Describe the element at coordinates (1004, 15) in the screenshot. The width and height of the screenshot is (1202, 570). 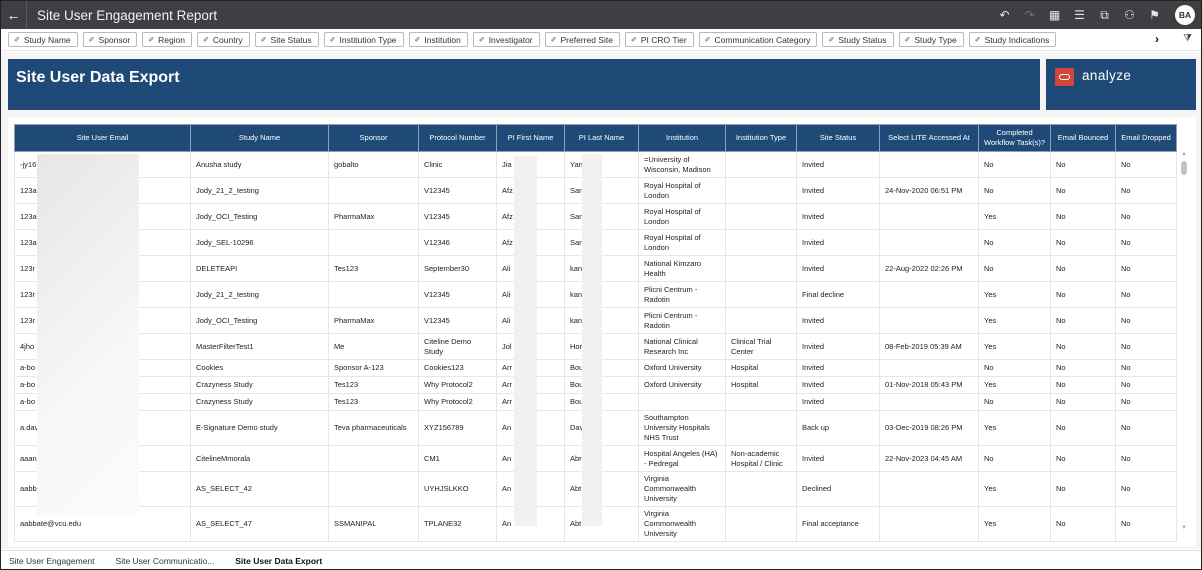
I see `undo-icon: ↶` at that location.